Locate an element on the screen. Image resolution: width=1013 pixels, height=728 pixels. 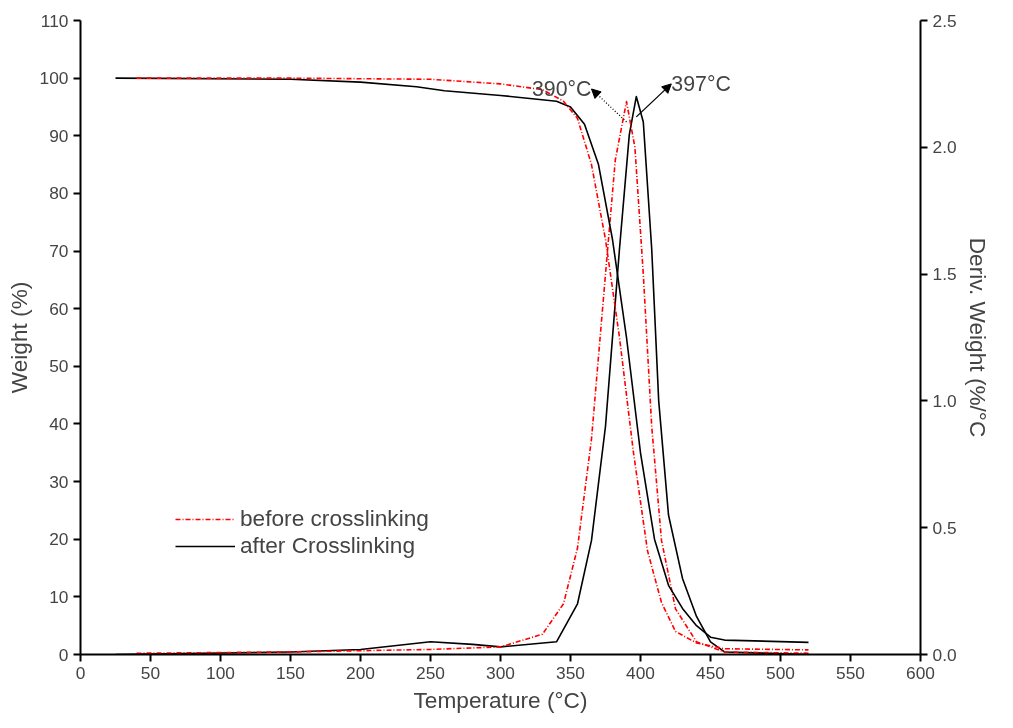
y-tick-label: 70 is located at coordinates (59, 251).